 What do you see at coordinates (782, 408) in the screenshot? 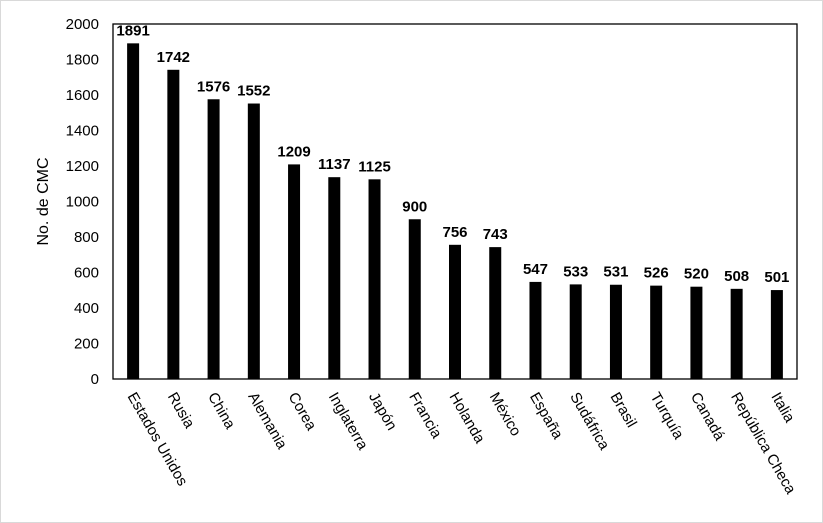
I see `x-tick-label: Italia` at bounding box center [782, 408].